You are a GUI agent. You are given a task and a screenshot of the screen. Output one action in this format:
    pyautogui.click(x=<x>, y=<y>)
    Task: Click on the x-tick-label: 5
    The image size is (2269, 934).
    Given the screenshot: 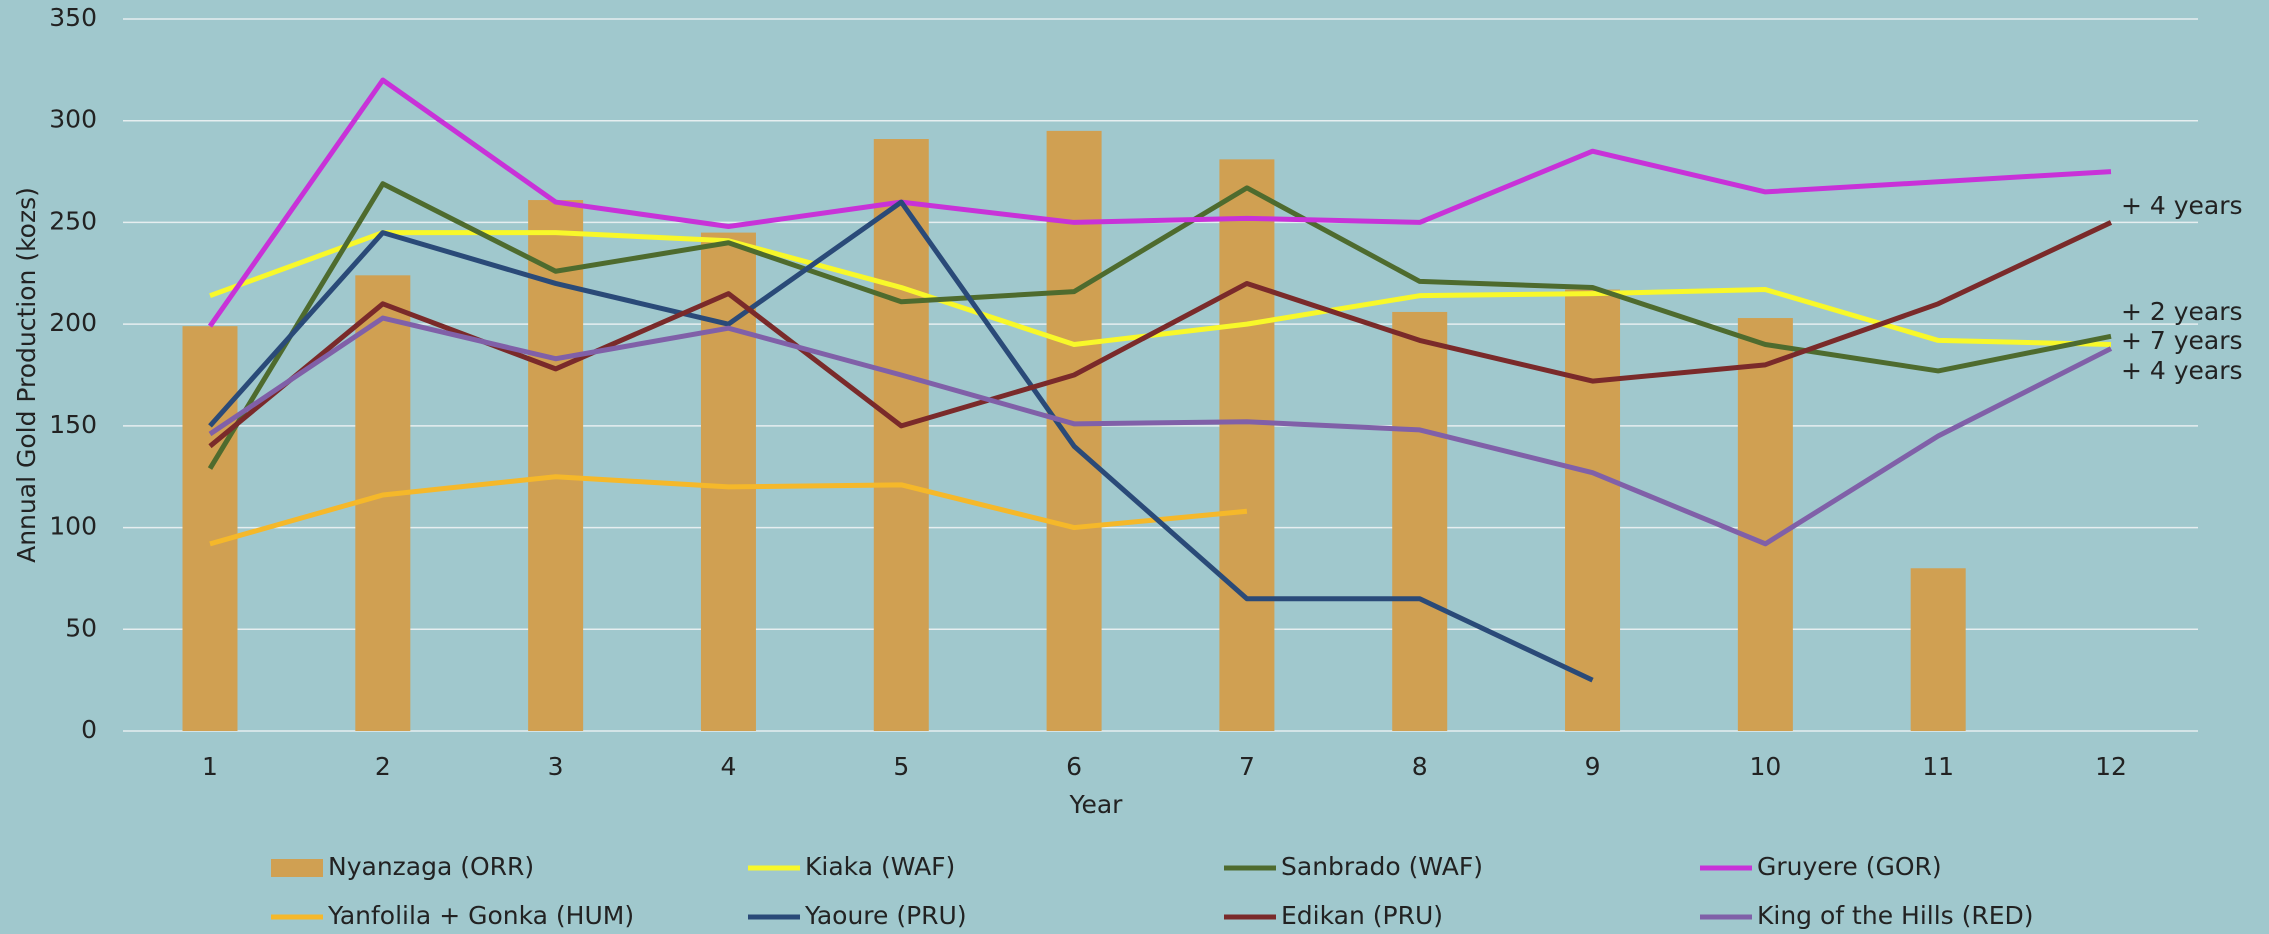 What is the action you would take?
    pyautogui.click(x=901, y=766)
    